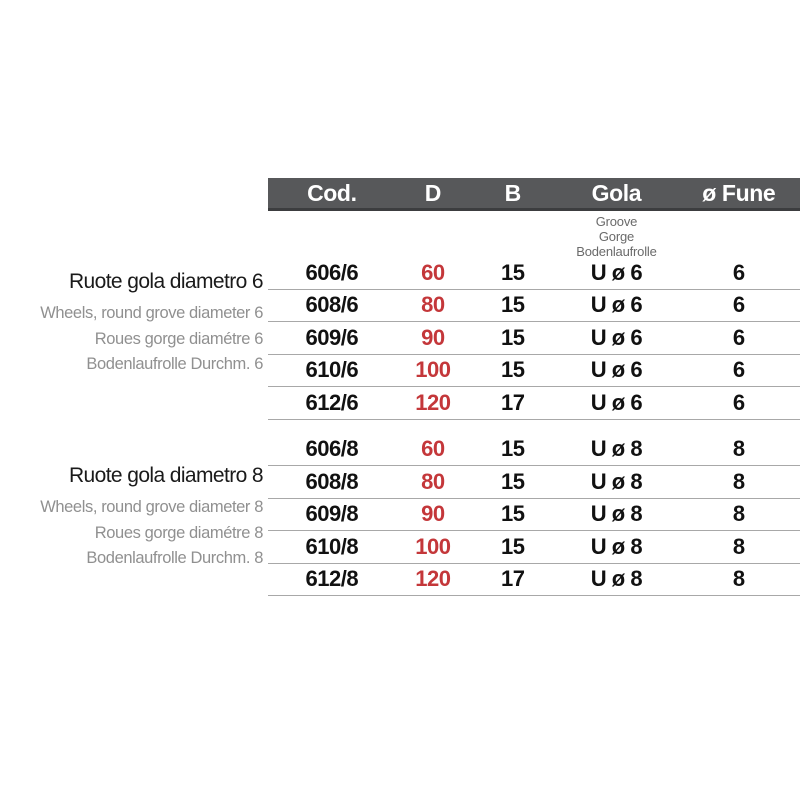 Image resolution: width=800 pixels, height=800 pixels. Describe the element at coordinates (534, 450) in the screenshot. I see `table-row: 606/8 60 15 U ø 8 8` at that location.